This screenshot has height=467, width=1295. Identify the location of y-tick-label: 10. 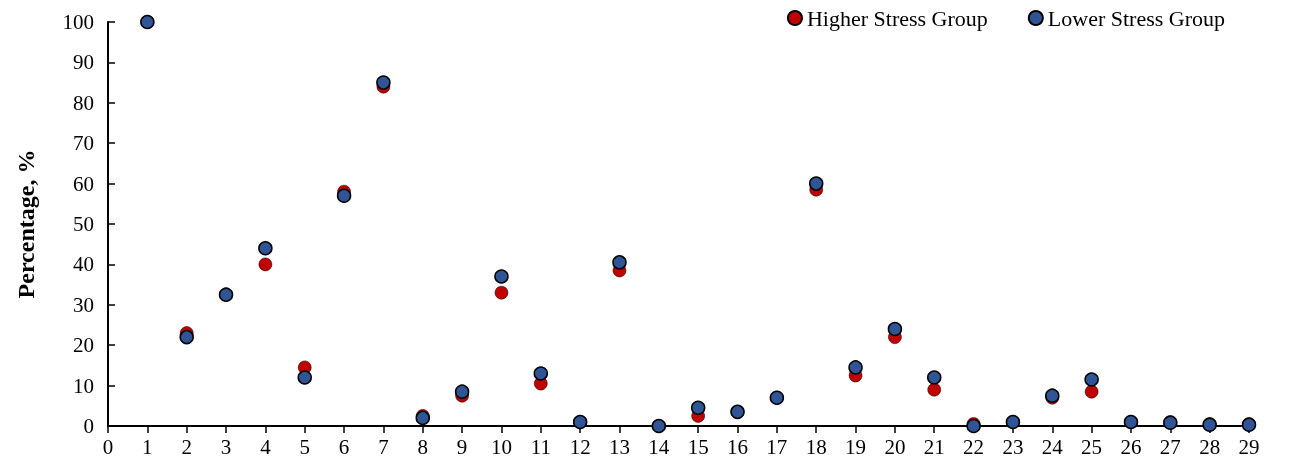
(83, 385).